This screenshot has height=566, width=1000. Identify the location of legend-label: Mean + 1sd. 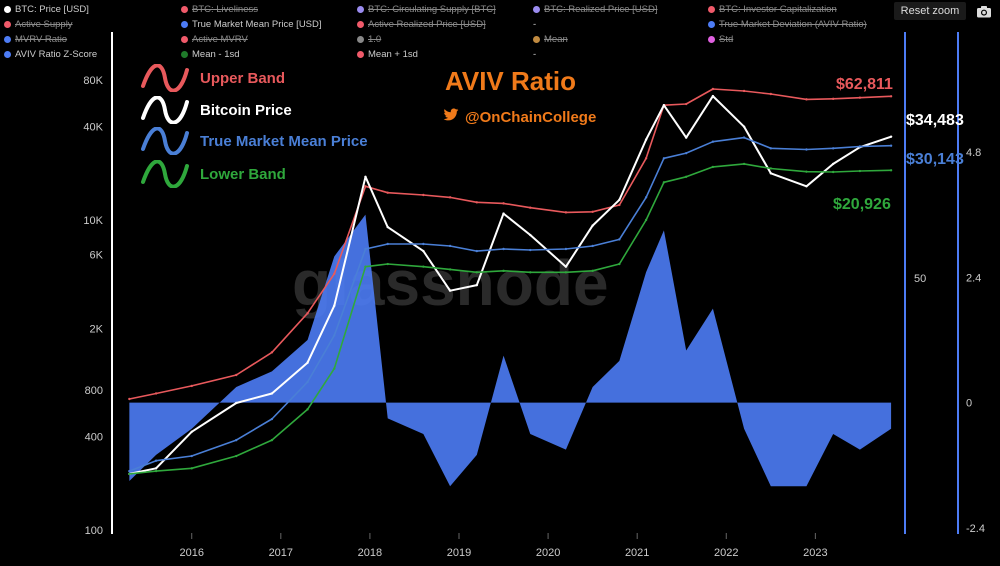
(393, 54).